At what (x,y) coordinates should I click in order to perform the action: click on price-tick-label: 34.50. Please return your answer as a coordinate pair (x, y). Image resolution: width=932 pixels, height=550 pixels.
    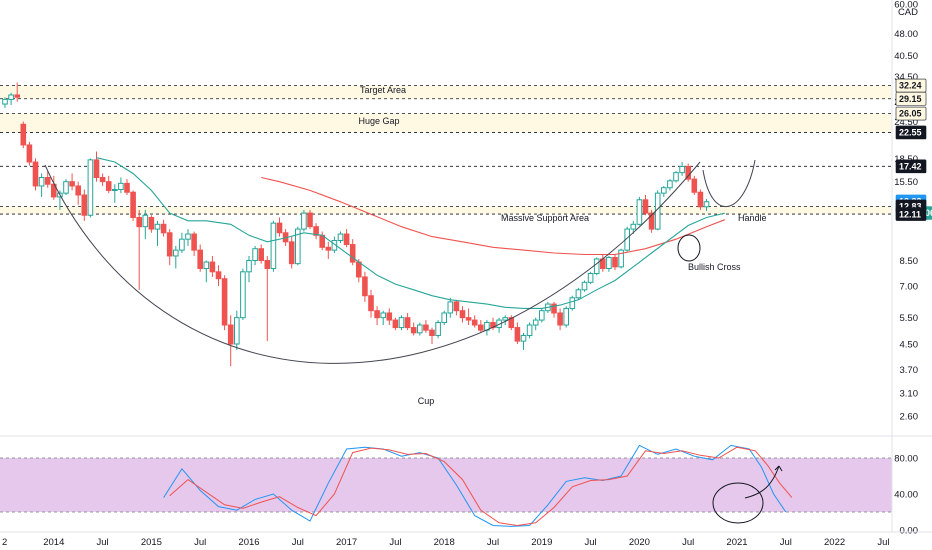
    Looking at the image, I should click on (906, 77).